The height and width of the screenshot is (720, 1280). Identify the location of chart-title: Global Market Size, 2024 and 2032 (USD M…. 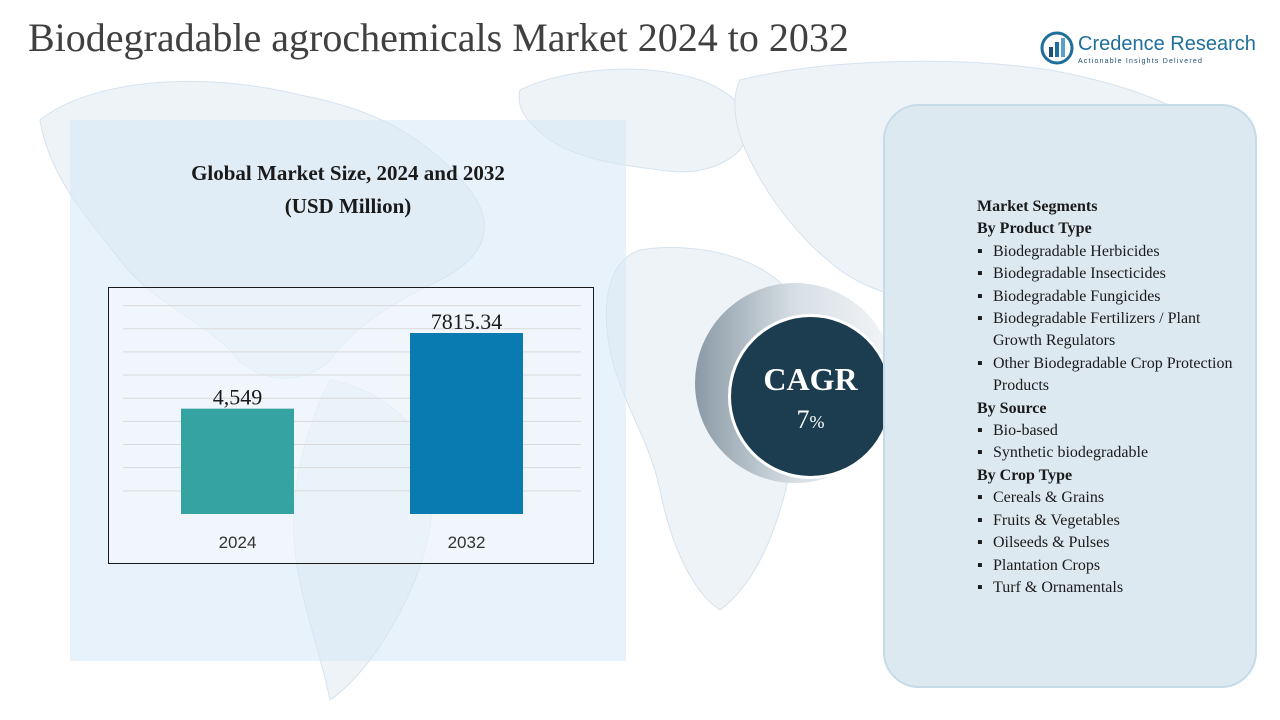
(348, 190).